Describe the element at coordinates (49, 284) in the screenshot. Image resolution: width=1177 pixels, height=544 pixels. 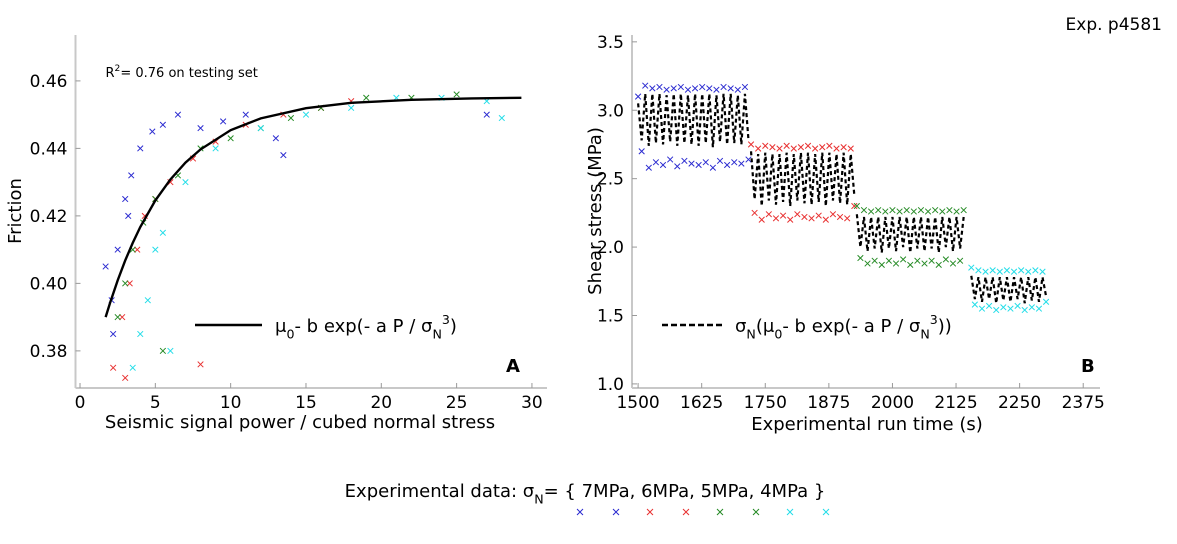
I see `y-tick-label: 0.40` at that location.